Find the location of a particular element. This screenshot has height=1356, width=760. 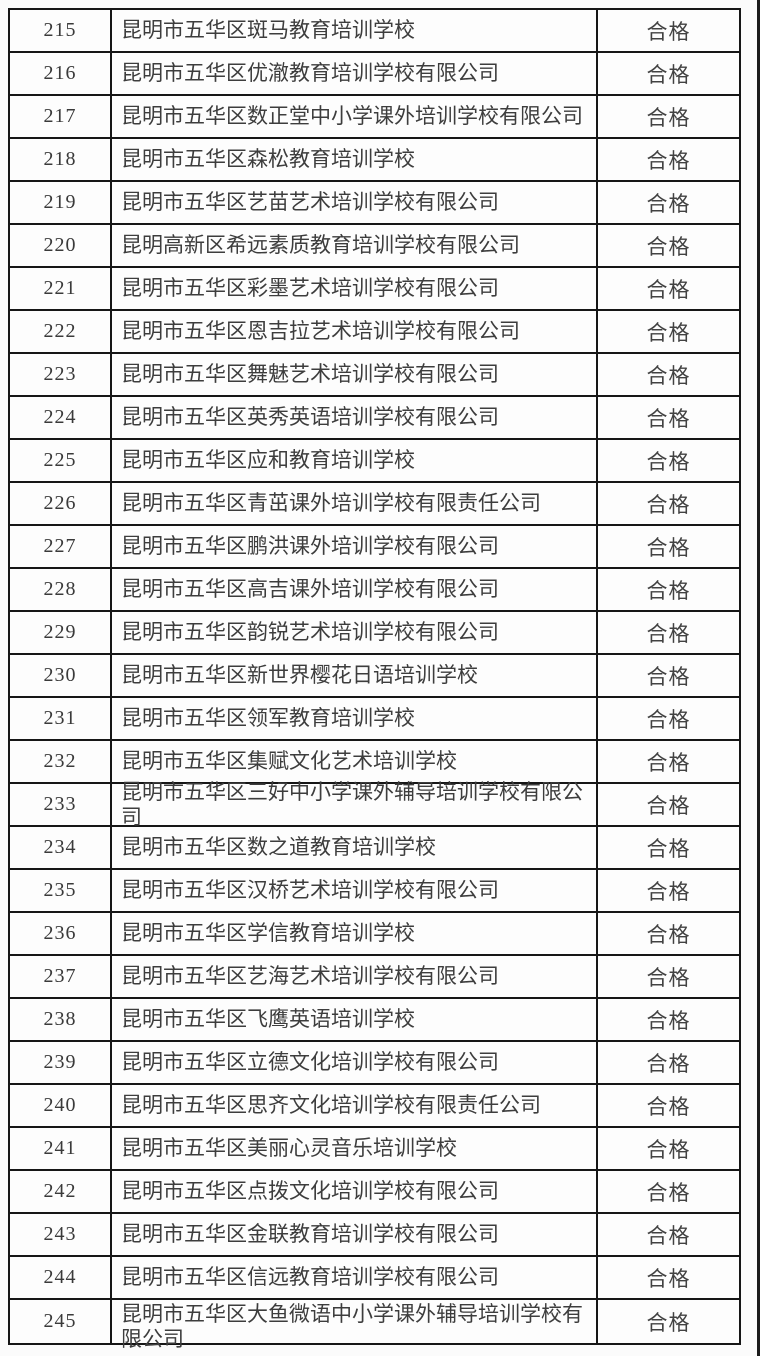

school-name-cell: 昆明市五华区立德文化培训学校有限公司 is located at coordinates (355, 1062).